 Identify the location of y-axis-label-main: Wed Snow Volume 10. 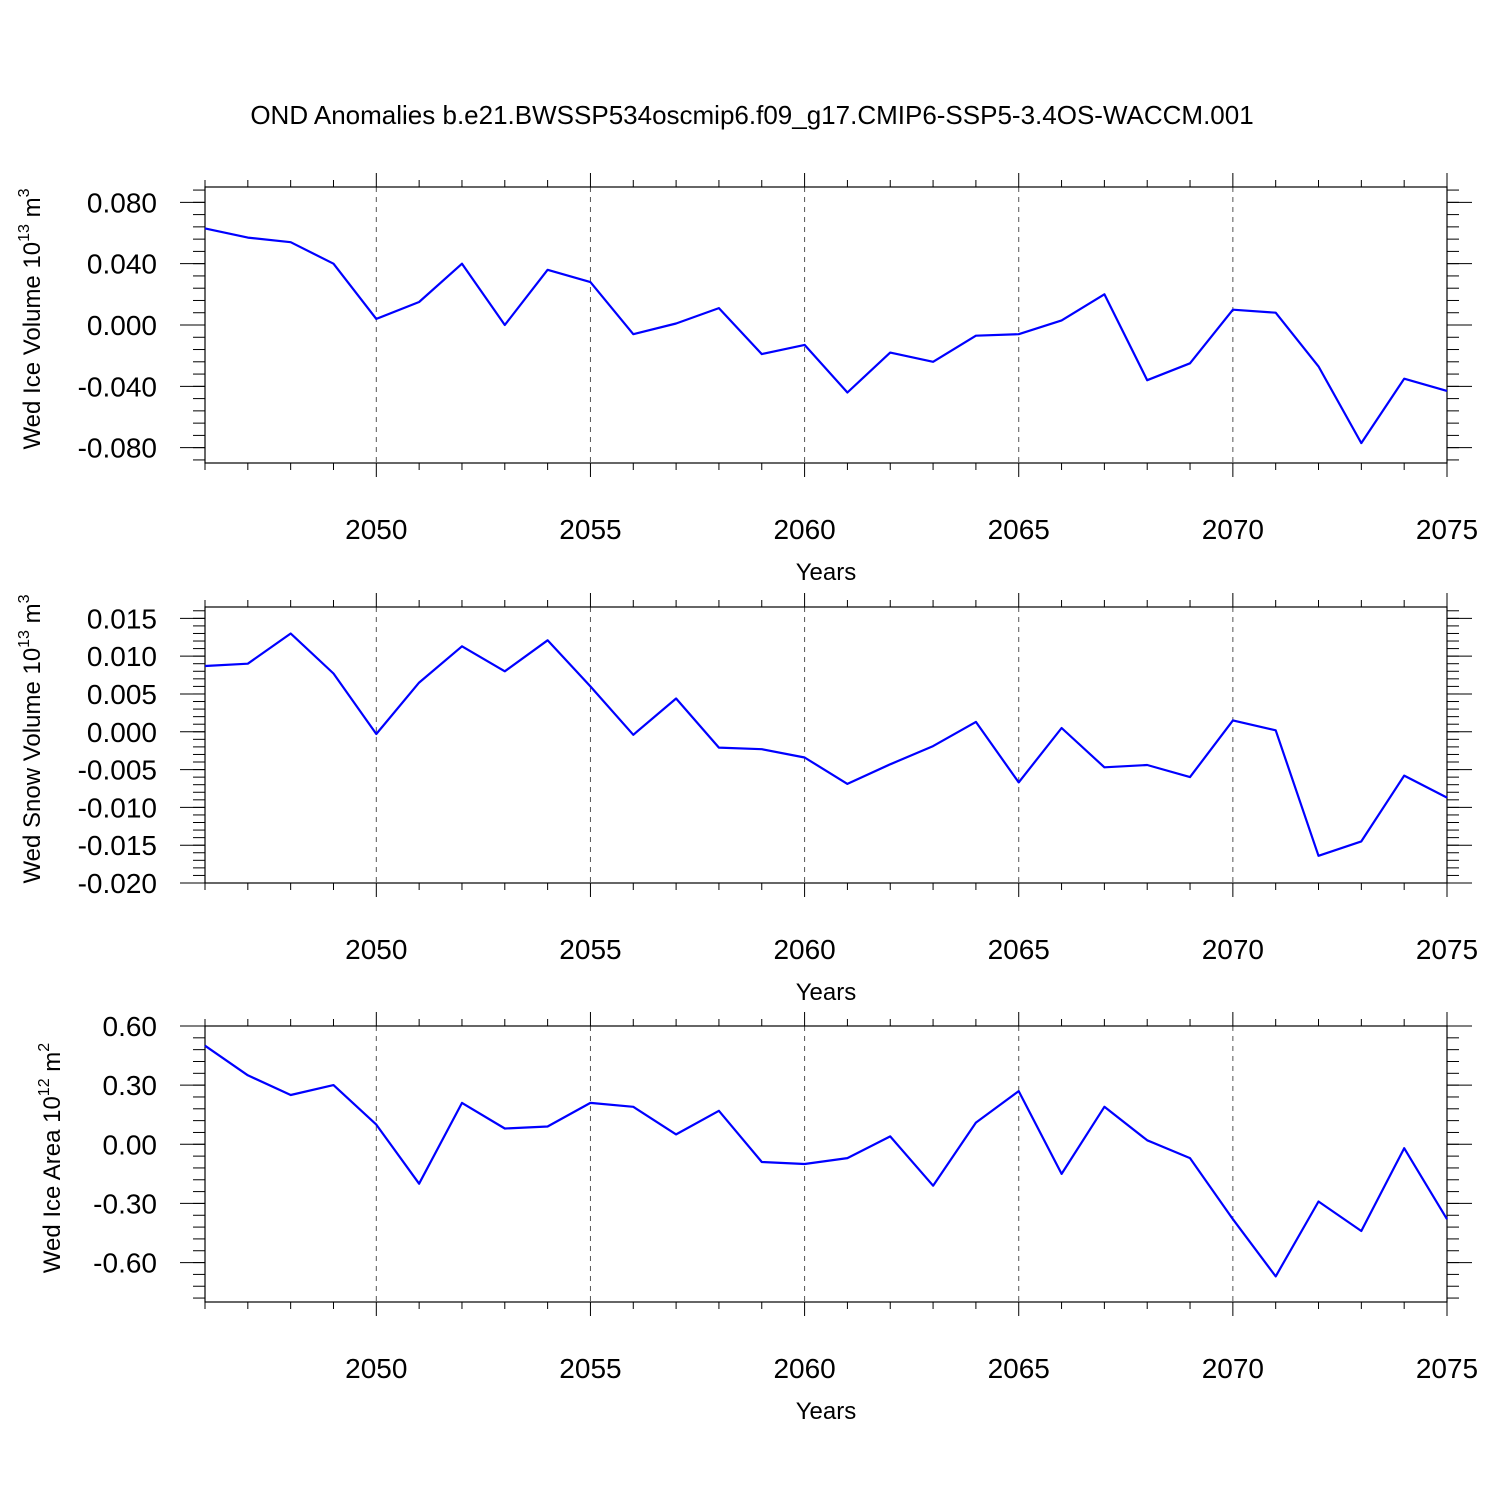
(32, 766).